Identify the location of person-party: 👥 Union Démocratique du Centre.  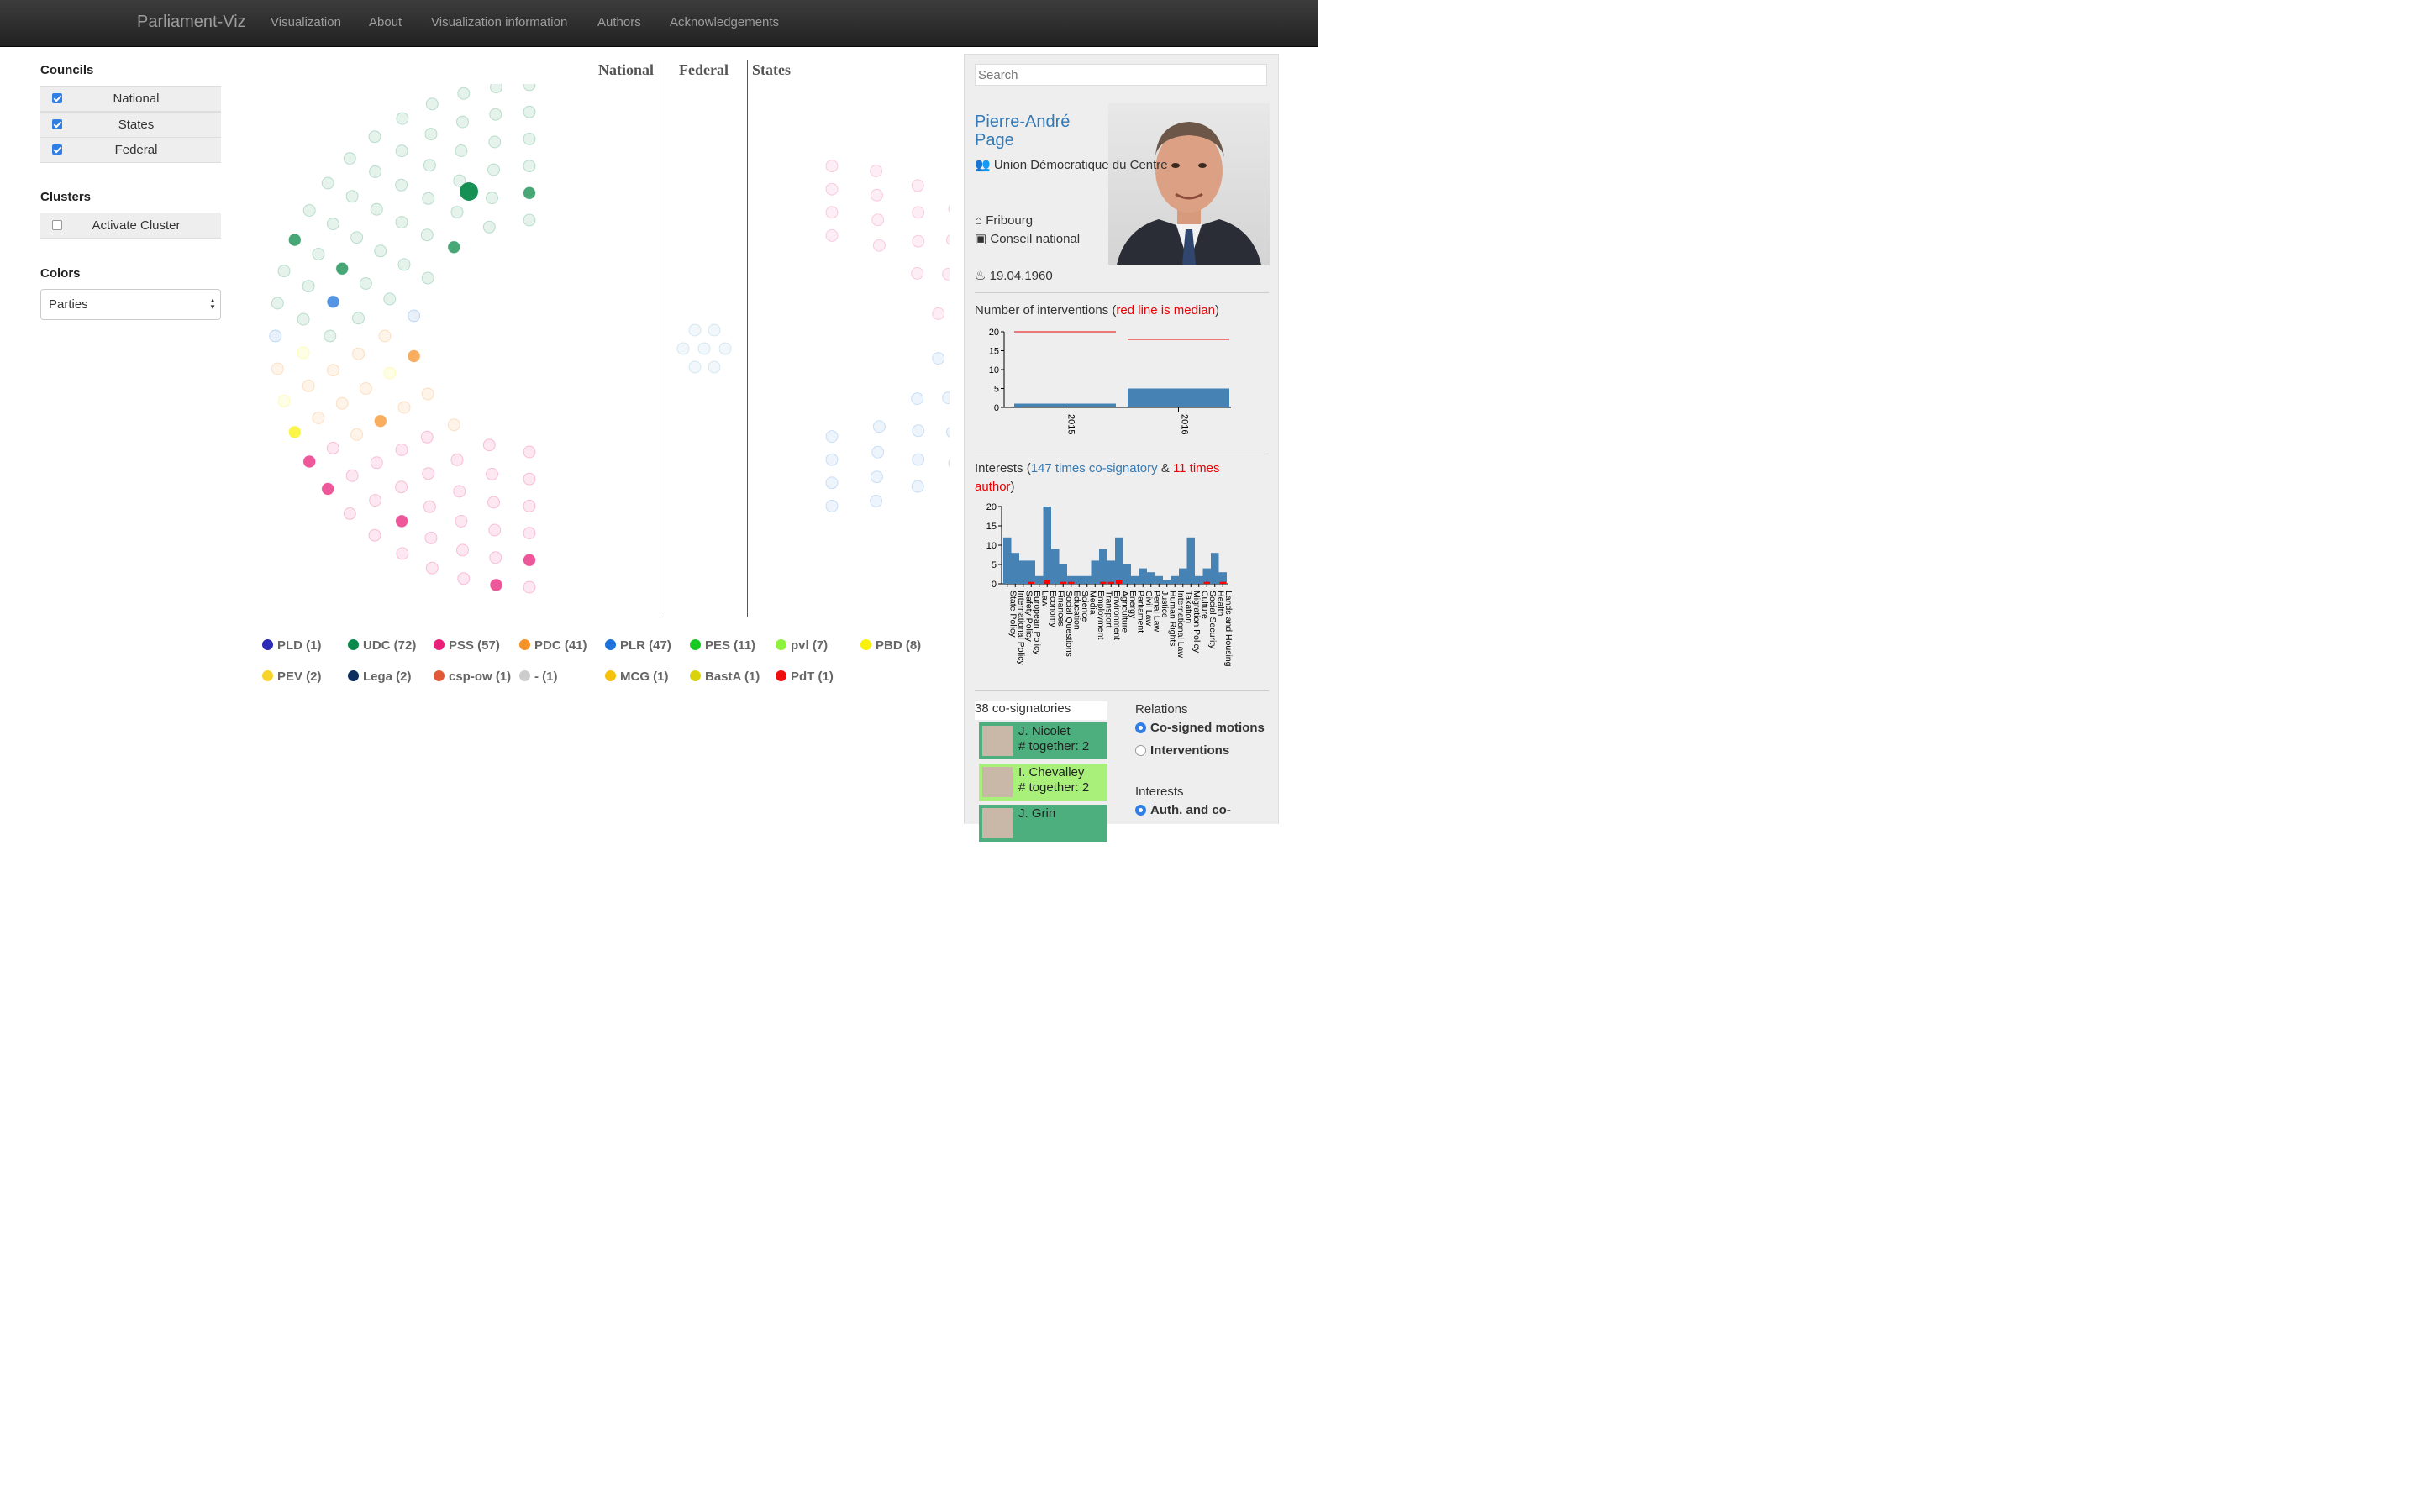
(1072, 165).